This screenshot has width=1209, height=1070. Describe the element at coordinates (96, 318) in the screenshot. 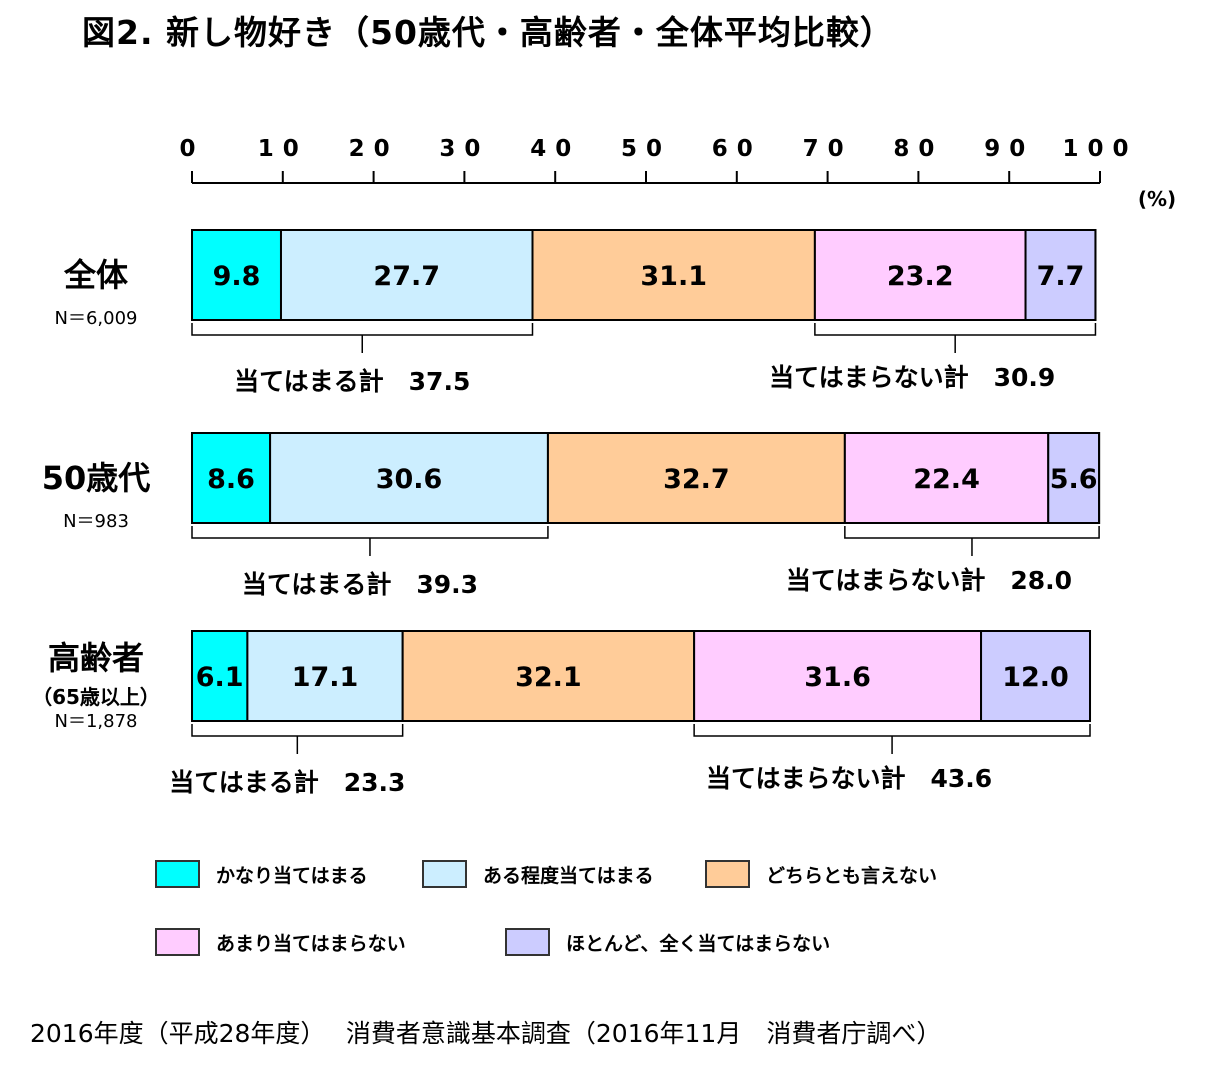

I see `category-n-0: N＝6,009` at that location.